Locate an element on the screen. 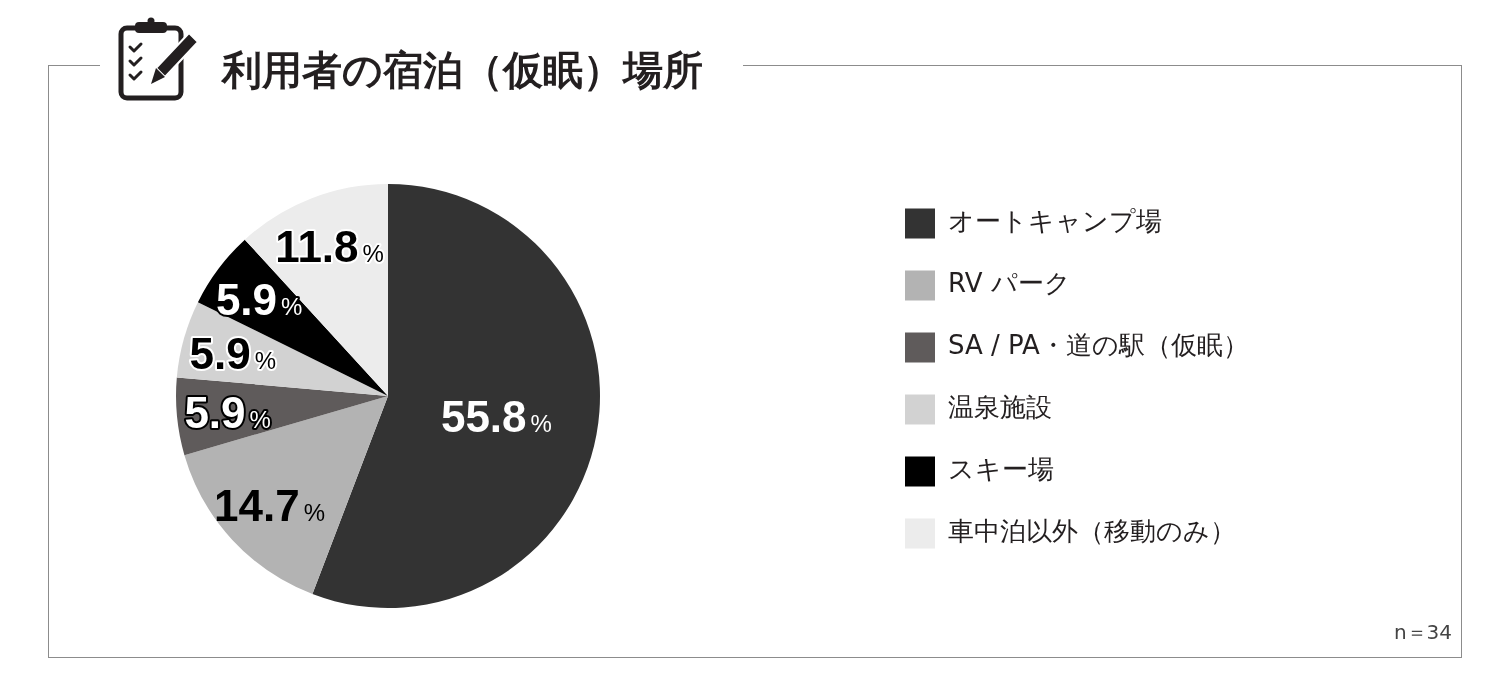 Image resolution: width=1510 pixels, height=684 pixels. data-label: 55.8% is located at coordinates (496, 416).